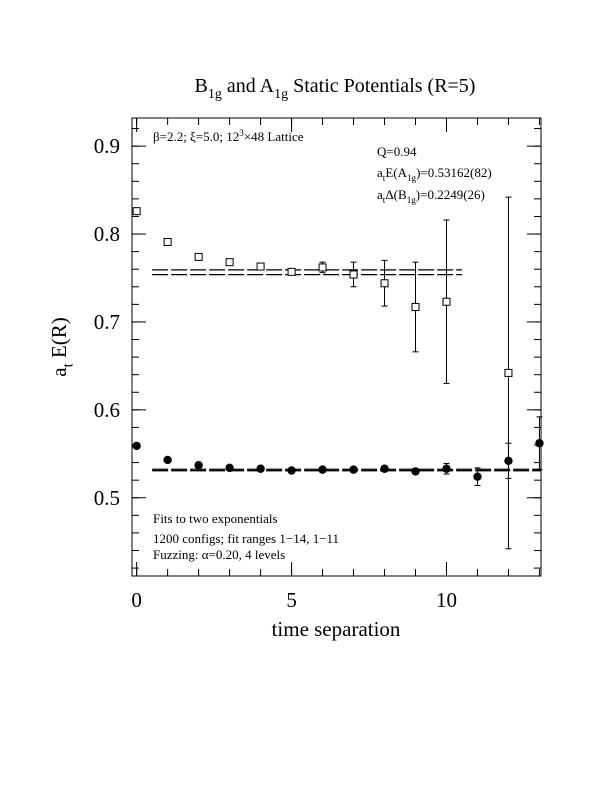 This screenshot has height=792, width=612. I want to click on y-tick-label: 0.6, so click(107, 410).